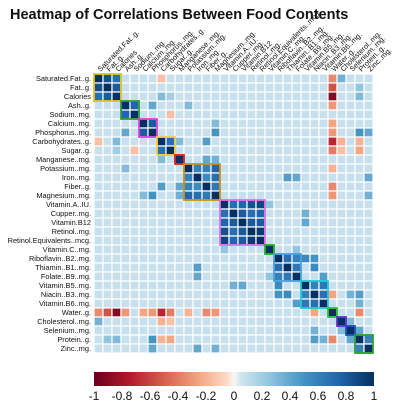  What do you see at coordinates (77, 186) in the screenshot?
I see `row-label: Fiber..g.` at bounding box center [77, 186].